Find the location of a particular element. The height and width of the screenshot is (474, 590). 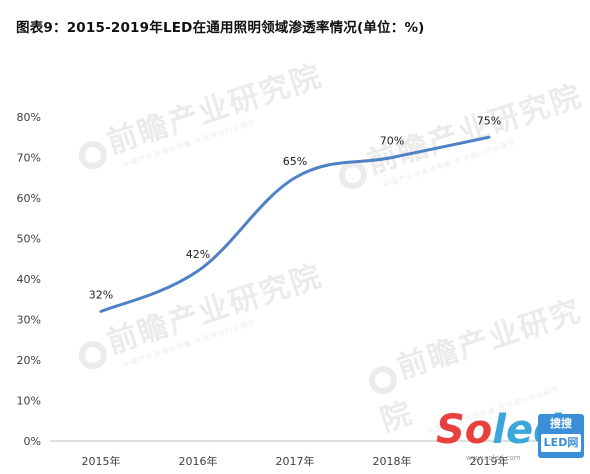

soled-badge: 搜搜 LED网 is located at coordinates (561, 436).